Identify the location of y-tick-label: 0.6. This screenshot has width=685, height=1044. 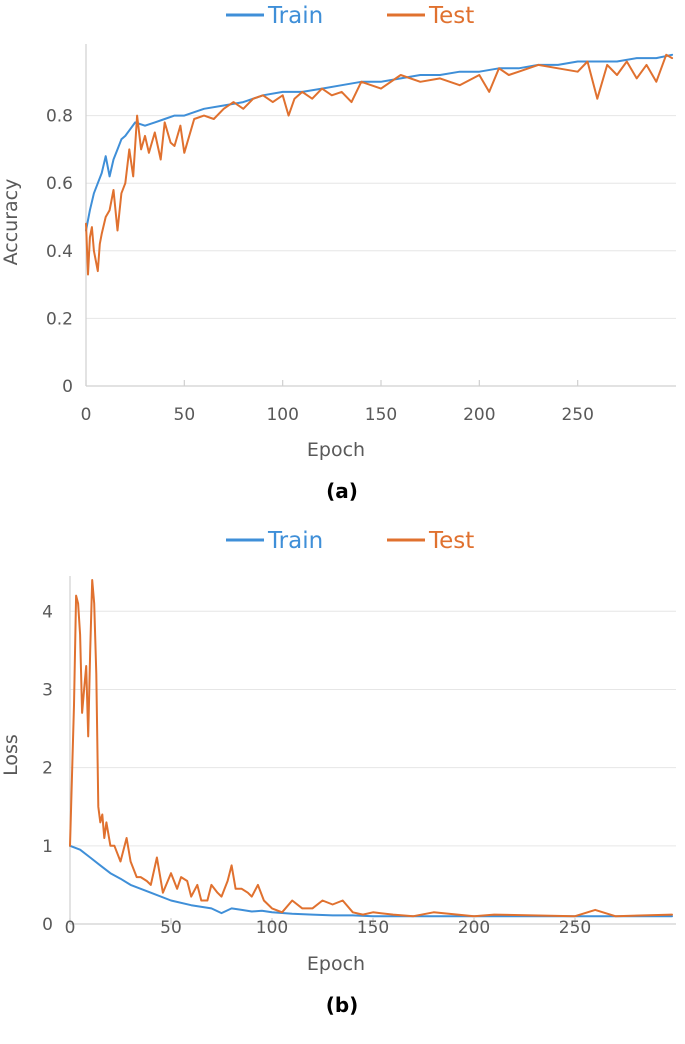
(59, 184).